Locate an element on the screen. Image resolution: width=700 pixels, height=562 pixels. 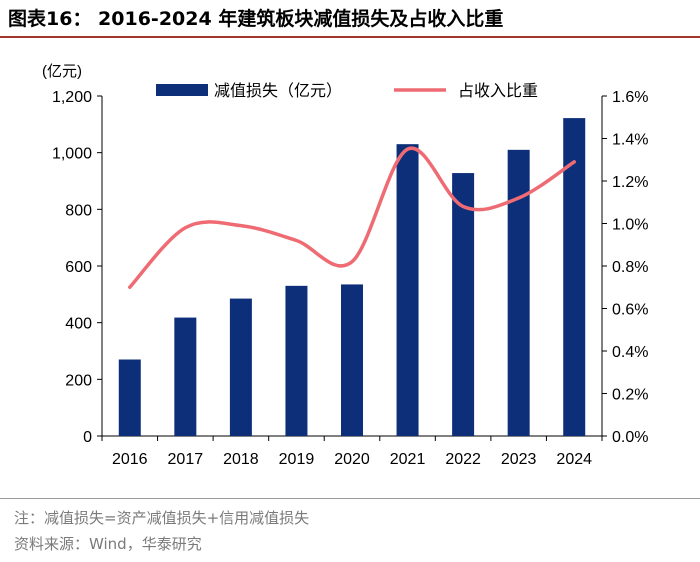
figure-note: 注：减值损失=资产减值损失+信用减值损失 is located at coordinates (162, 518).